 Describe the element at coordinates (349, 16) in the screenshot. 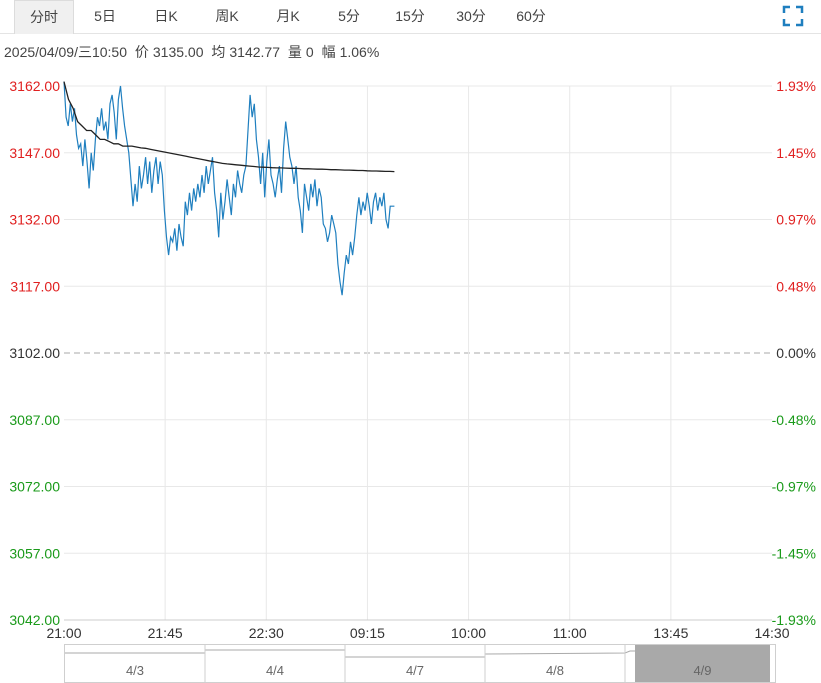

I see `tab-5-min: 5分` at that location.